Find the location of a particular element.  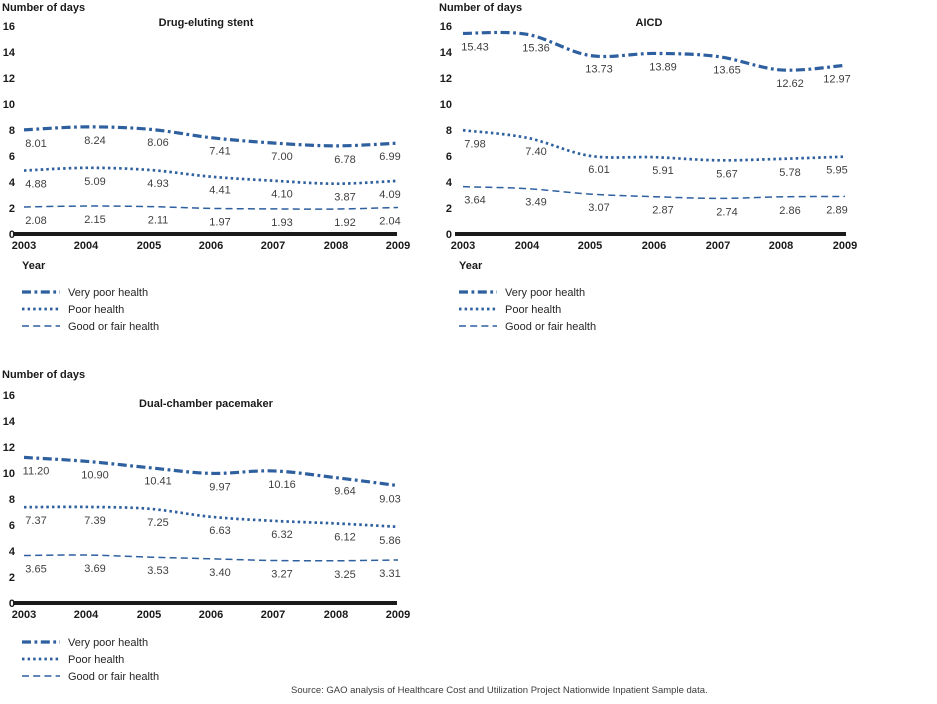

data-label: 2.15 is located at coordinates (94, 220).